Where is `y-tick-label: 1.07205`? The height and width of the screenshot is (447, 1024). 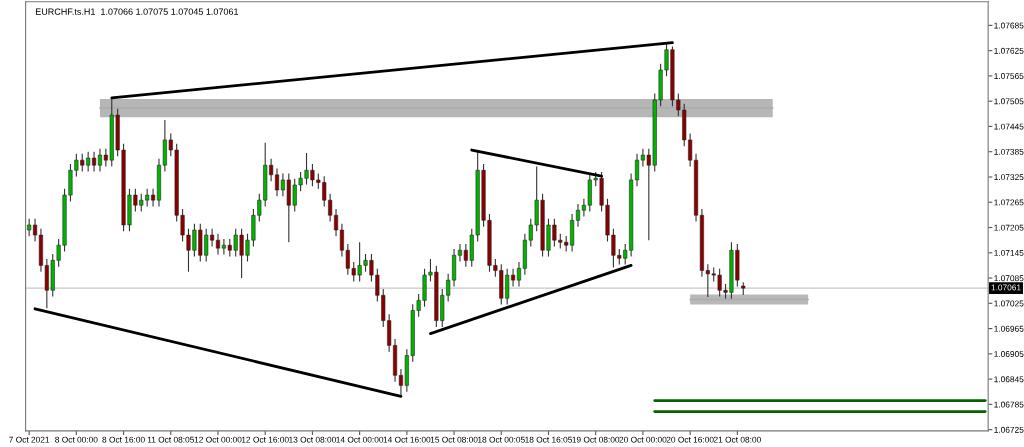
y-tick-label: 1.07205 is located at coordinates (1009, 227).